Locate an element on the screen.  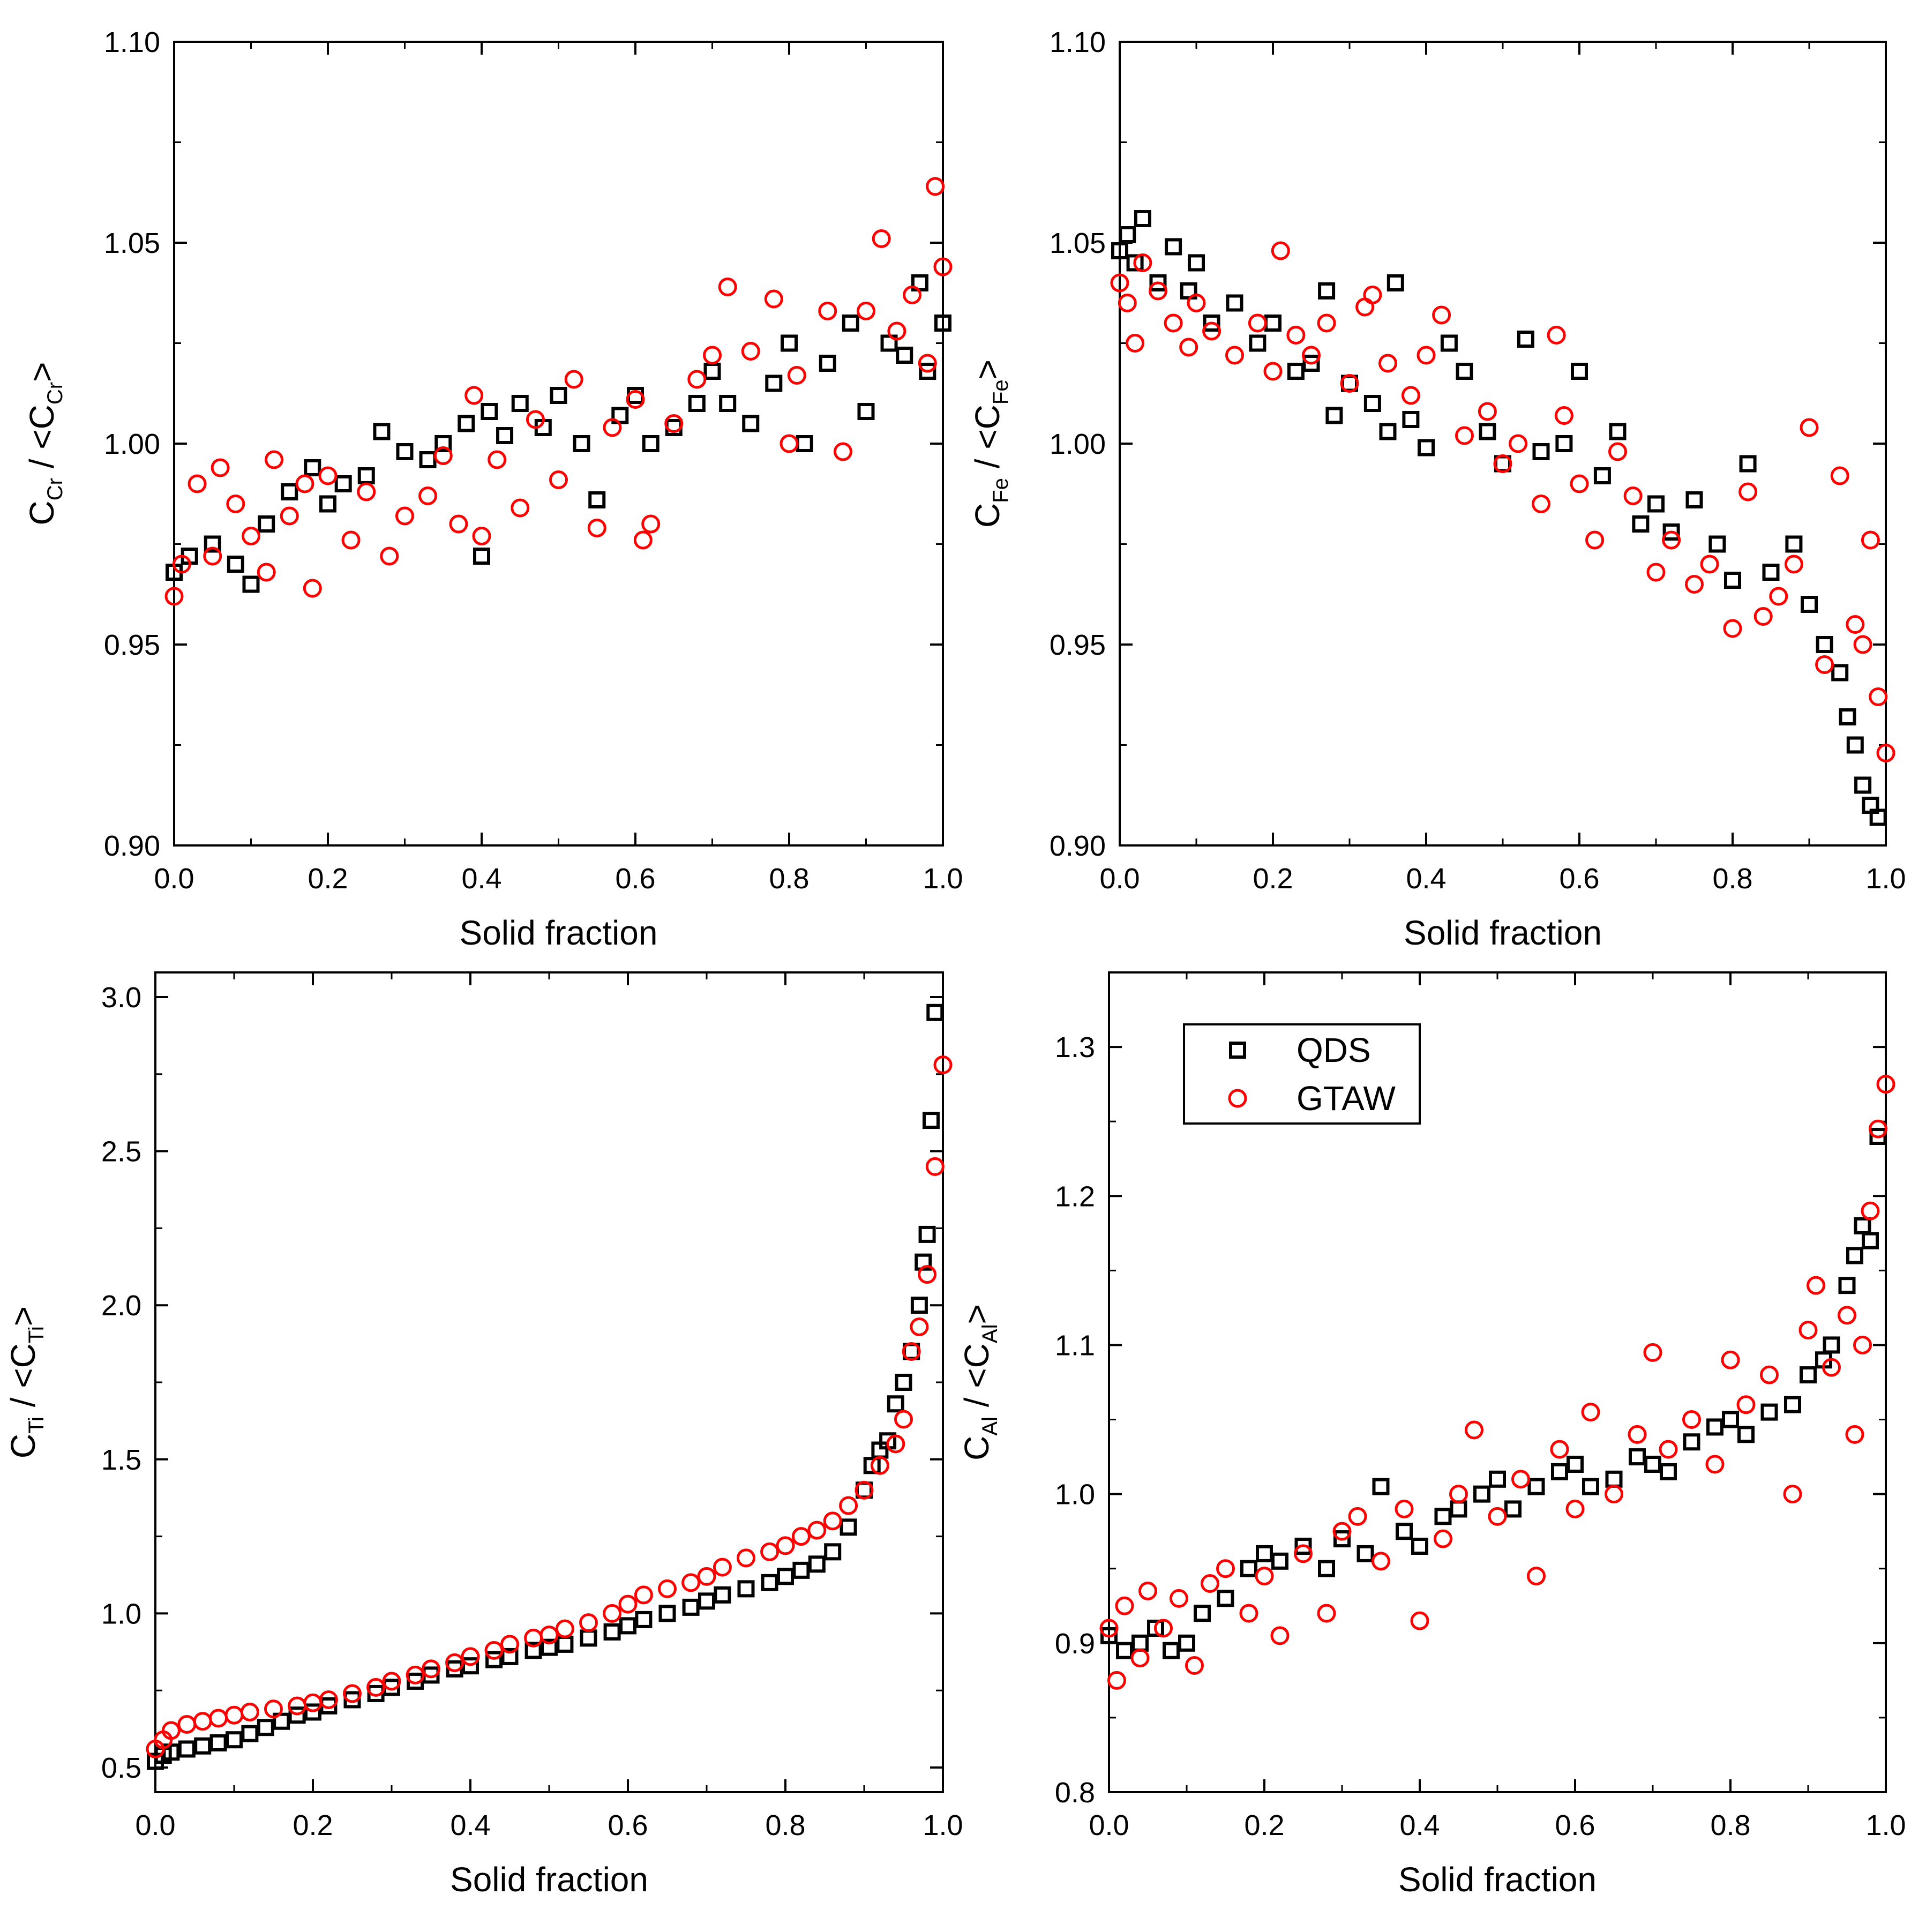
y-axis-title-mid: / <C is located at coordinates (987, 441).